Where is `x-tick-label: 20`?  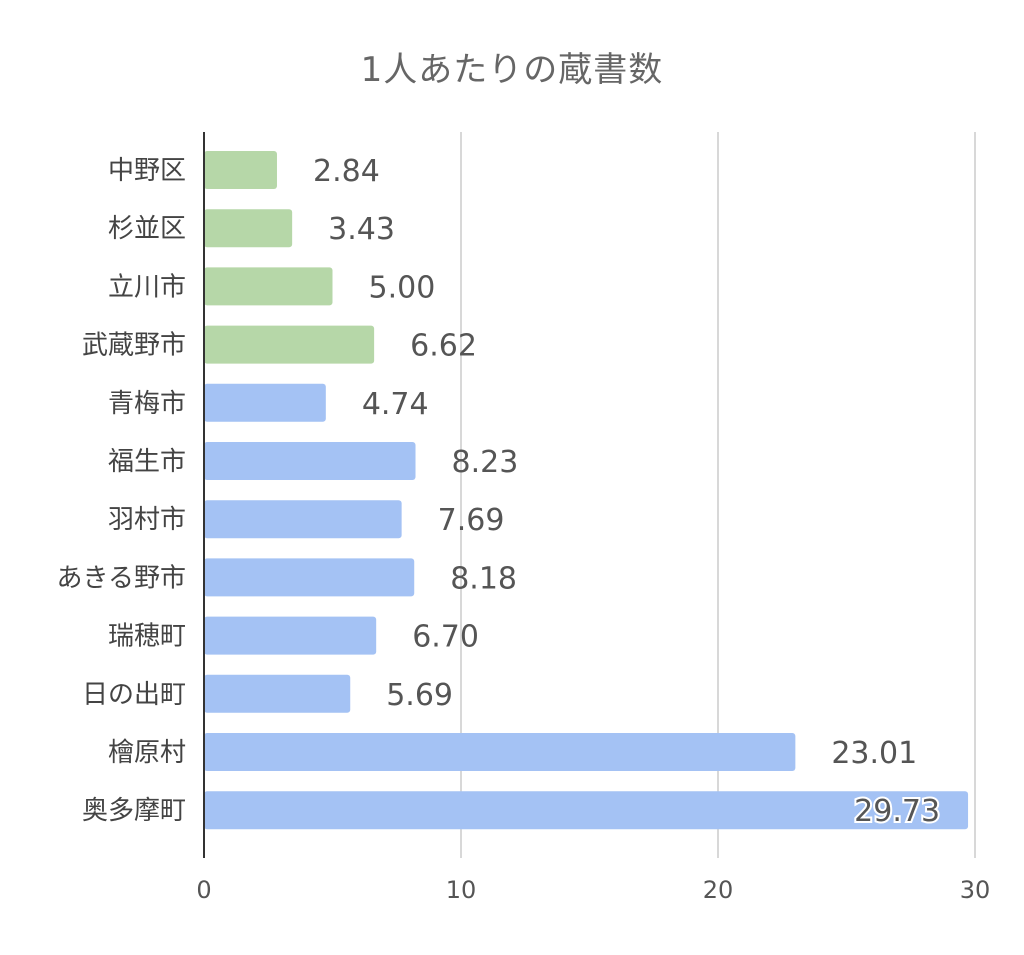 x-tick-label: 20 is located at coordinates (718, 890).